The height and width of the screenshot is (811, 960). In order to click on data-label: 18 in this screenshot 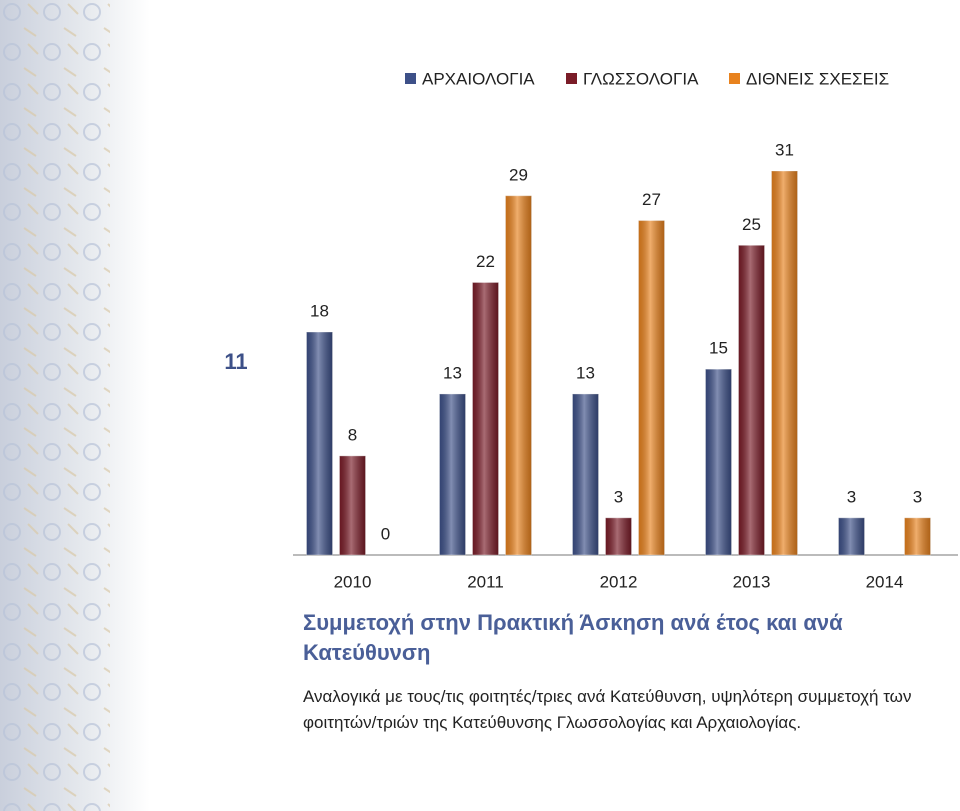, I will do `click(319, 311)`.